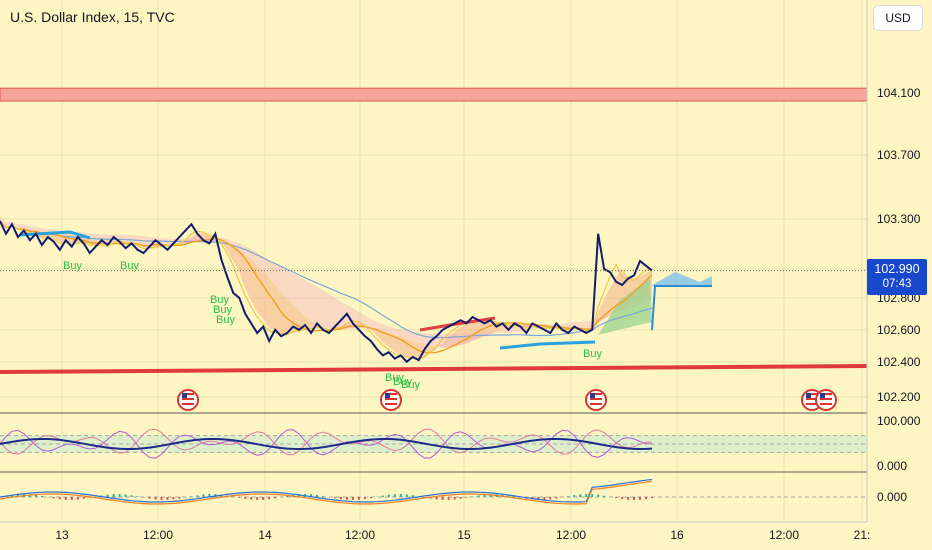  I want to click on time-tick-label: 16, so click(677, 535).